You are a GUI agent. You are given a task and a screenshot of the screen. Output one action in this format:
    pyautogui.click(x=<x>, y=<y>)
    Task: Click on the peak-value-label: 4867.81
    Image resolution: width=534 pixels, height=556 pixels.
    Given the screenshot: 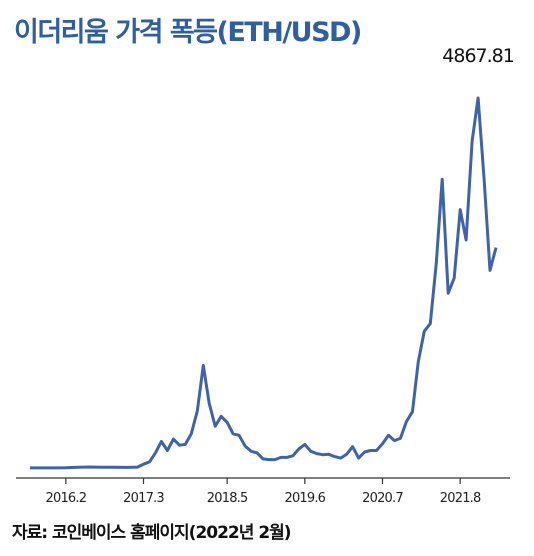 What is the action you would take?
    pyautogui.click(x=478, y=56)
    